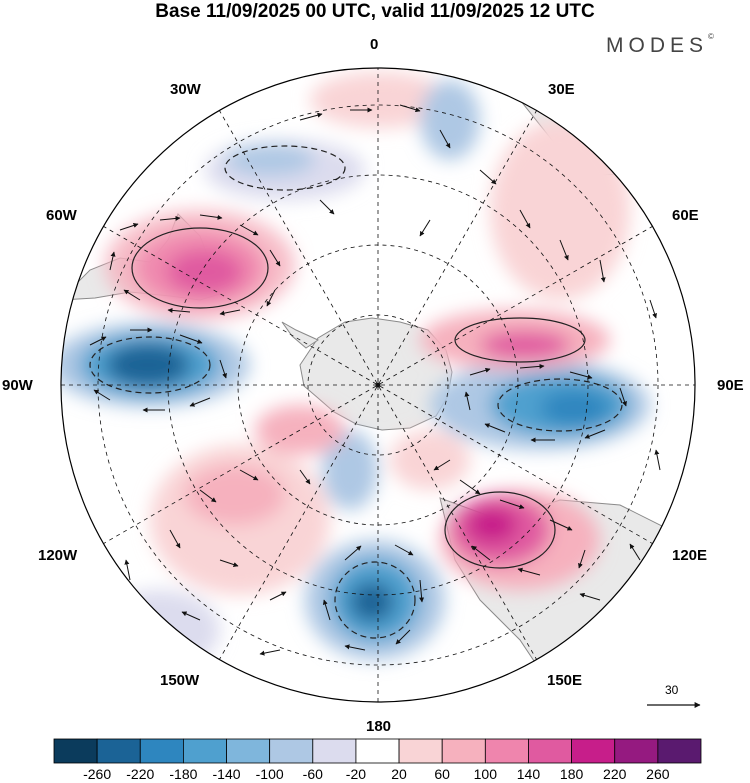  I want to click on colorbar, so click(377, 751).